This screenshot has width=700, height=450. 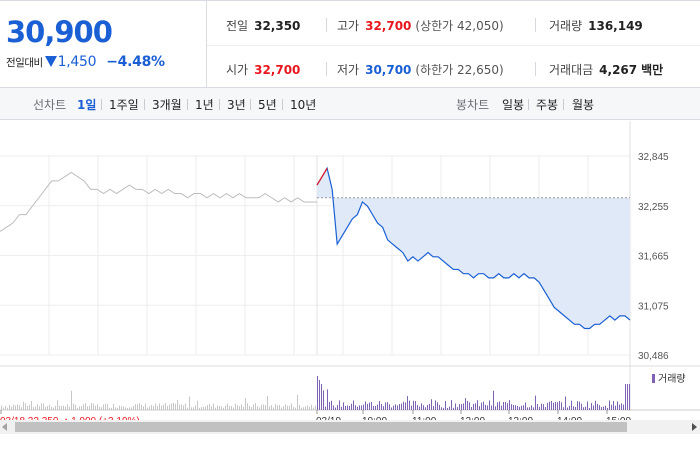 What do you see at coordinates (267, 105) in the screenshot?
I see `period-5-years: 5년` at bounding box center [267, 105].